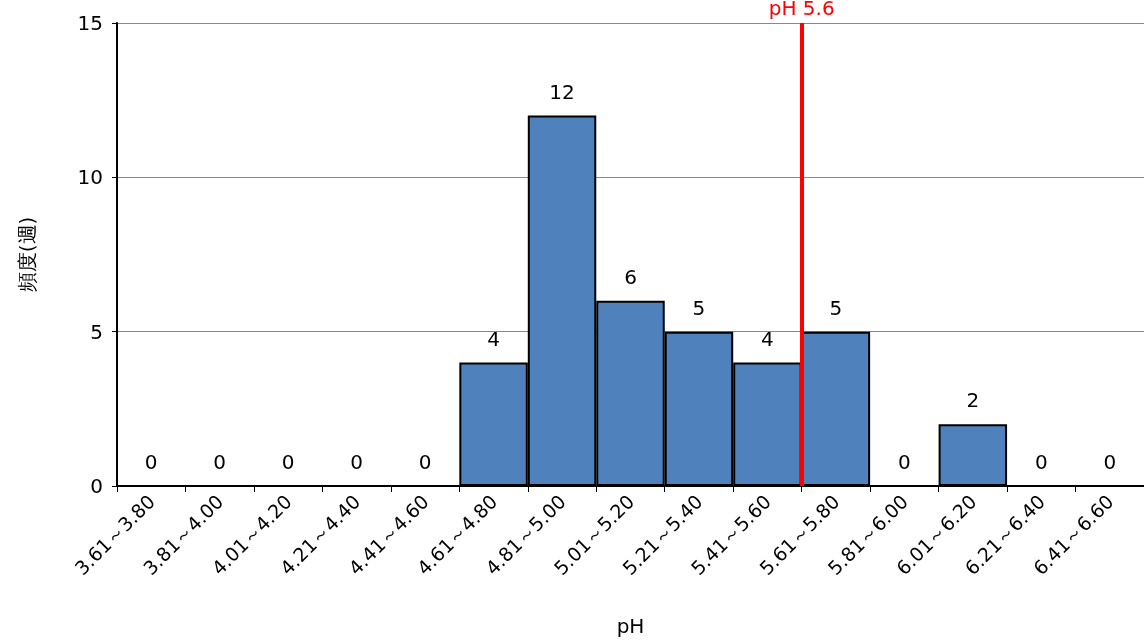 This screenshot has width=1144, height=641. Describe the element at coordinates (96, 331) in the screenshot. I see `y-tick-label: 5` at that location.